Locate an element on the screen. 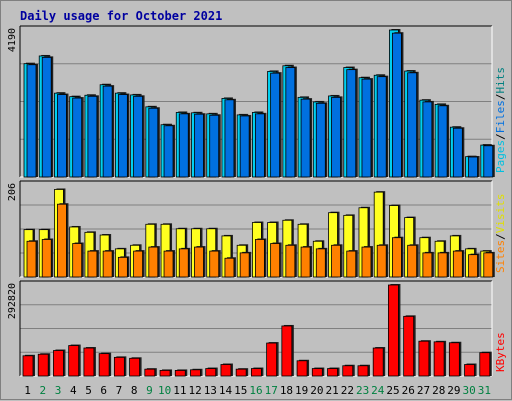 This screenshot has height=401, width=512. x-tick-day-8: 8 is located at coordinates (134, 390).